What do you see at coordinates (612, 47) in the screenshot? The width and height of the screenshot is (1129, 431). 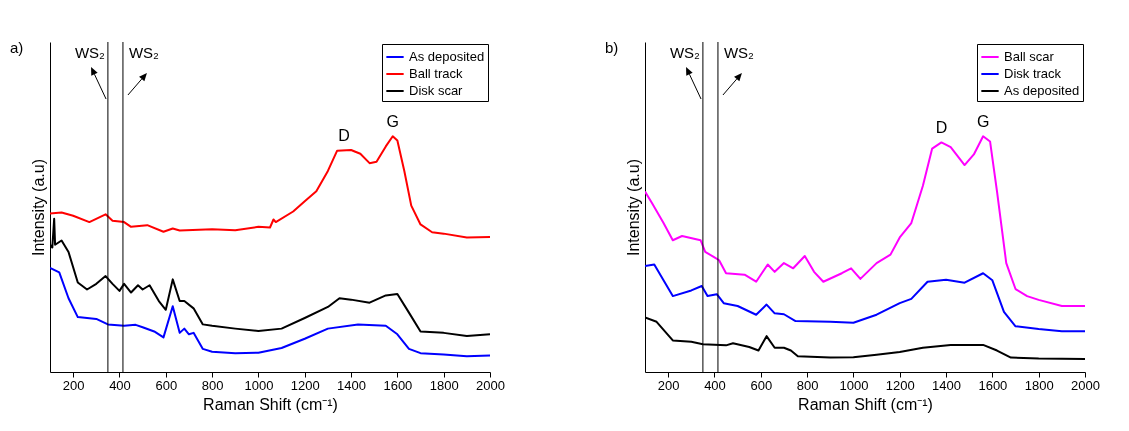 I see `chart-title: b)` at bounding box center [612, 47].